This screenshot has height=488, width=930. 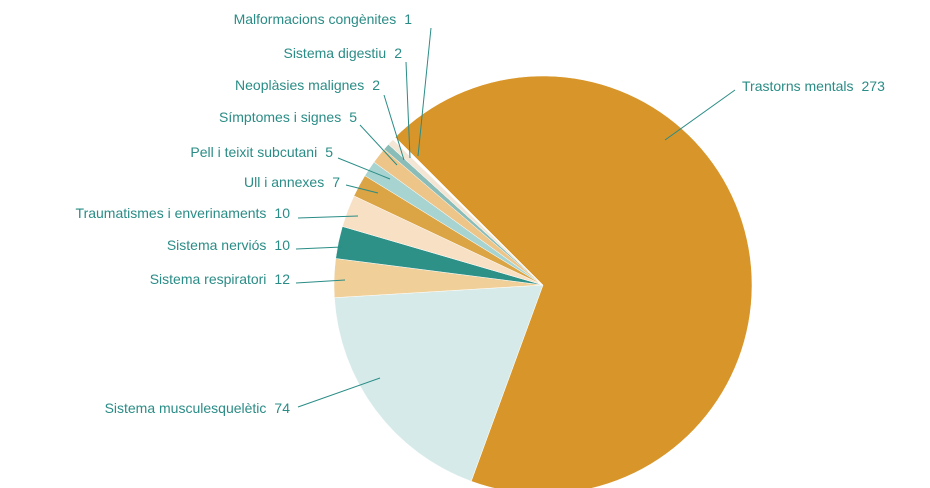 I want to click on slice-label: Sistema nerviós 10, so click(x=228, y=245).